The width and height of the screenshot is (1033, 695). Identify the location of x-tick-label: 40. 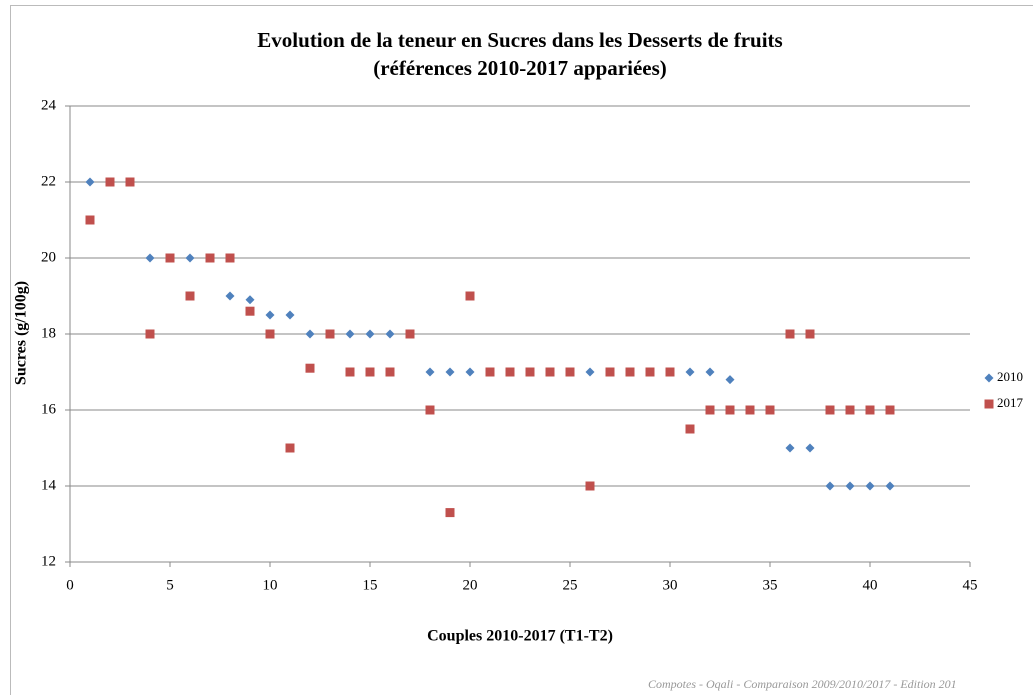
(870, 585).